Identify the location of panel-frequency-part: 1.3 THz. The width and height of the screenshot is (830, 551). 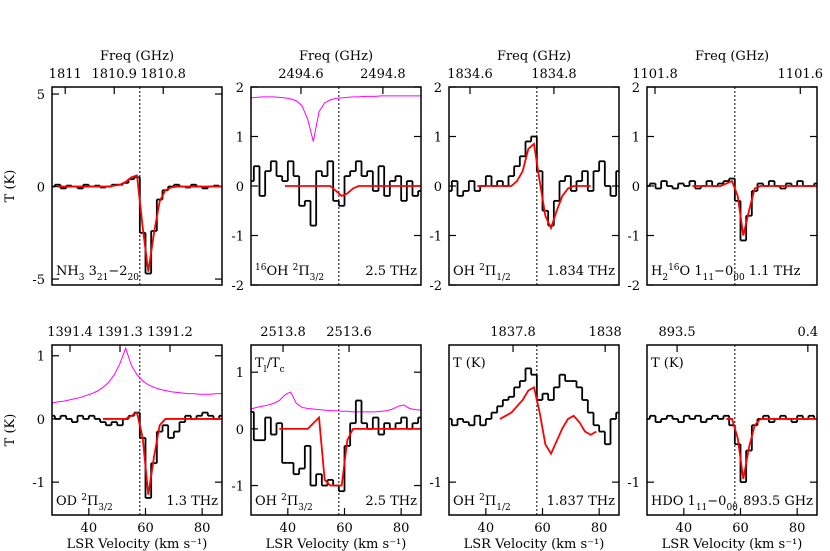
(192, 501).